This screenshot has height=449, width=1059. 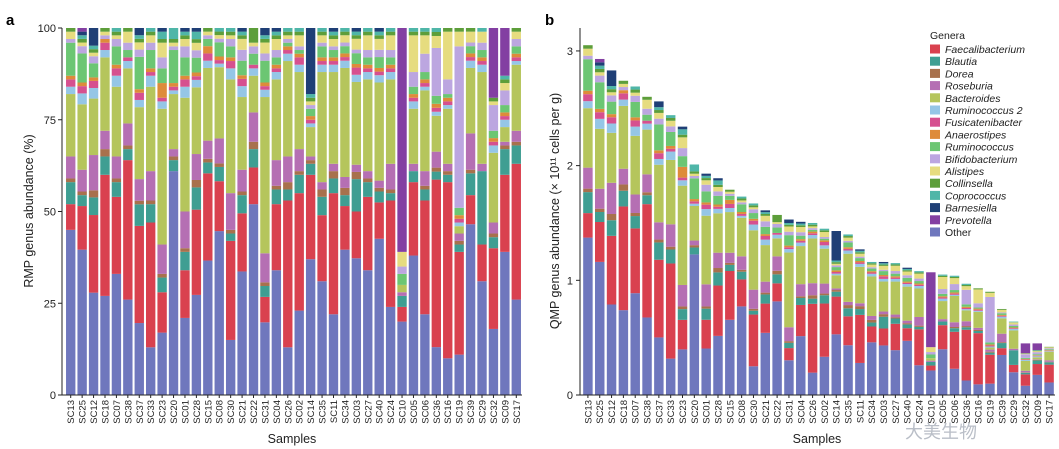 I want to click on legend-label: Other, so click(x=958, y=233).